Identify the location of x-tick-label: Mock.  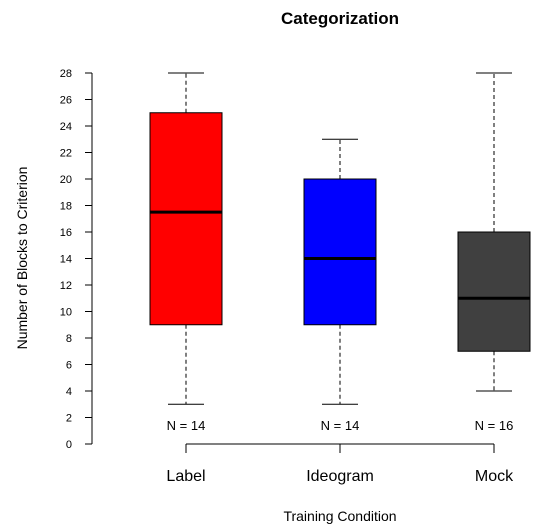
(494, 476).